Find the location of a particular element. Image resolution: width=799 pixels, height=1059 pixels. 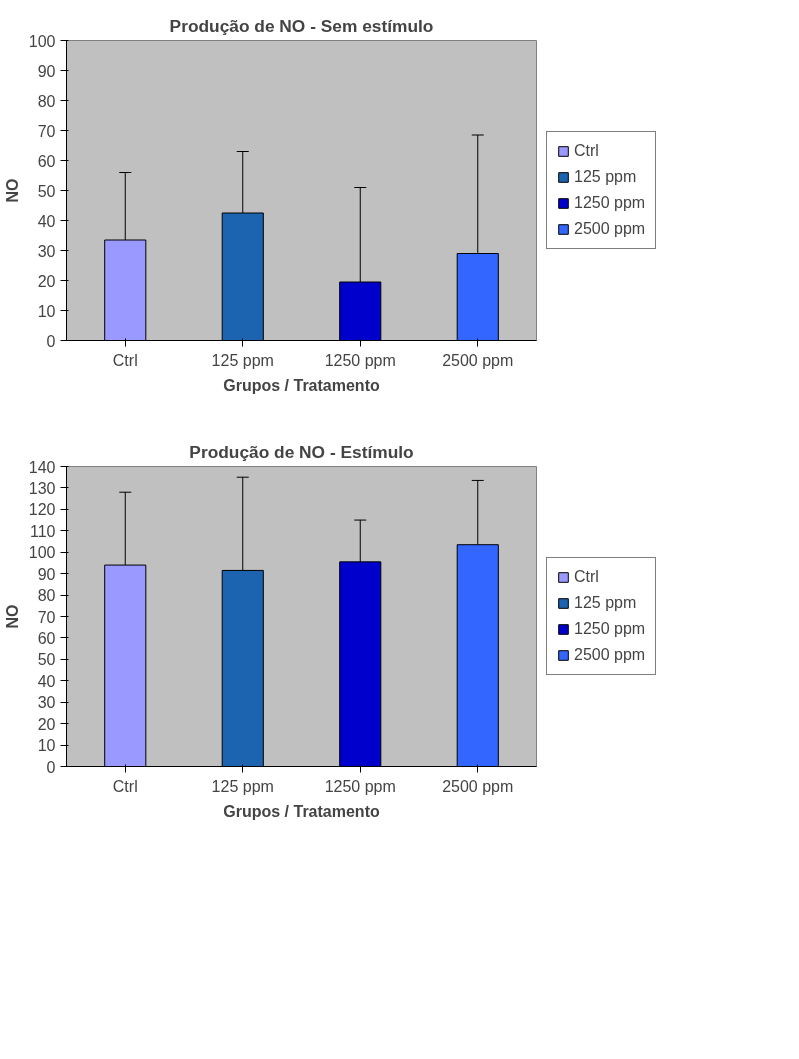

chart-title: Produção de NO - Estímulo is located at coordinates (301, 451).